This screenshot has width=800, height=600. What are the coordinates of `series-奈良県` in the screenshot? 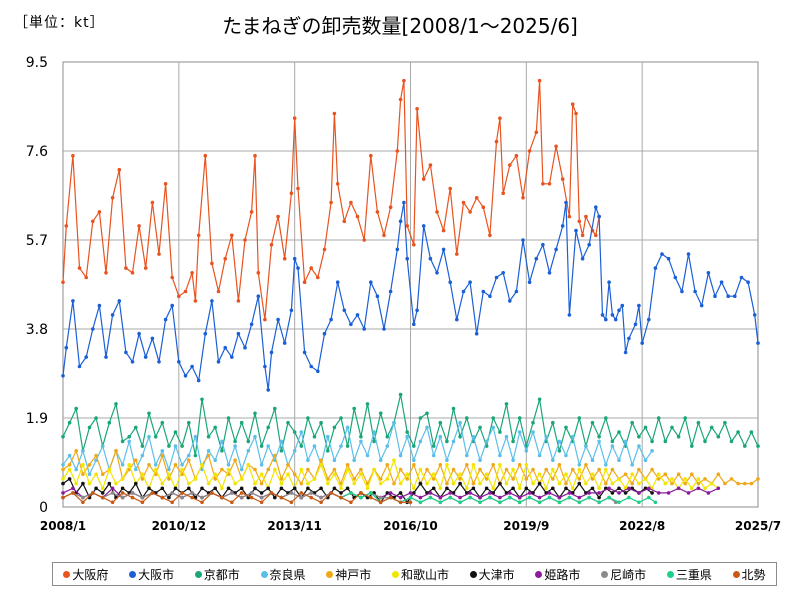 It's located at (357, 448).